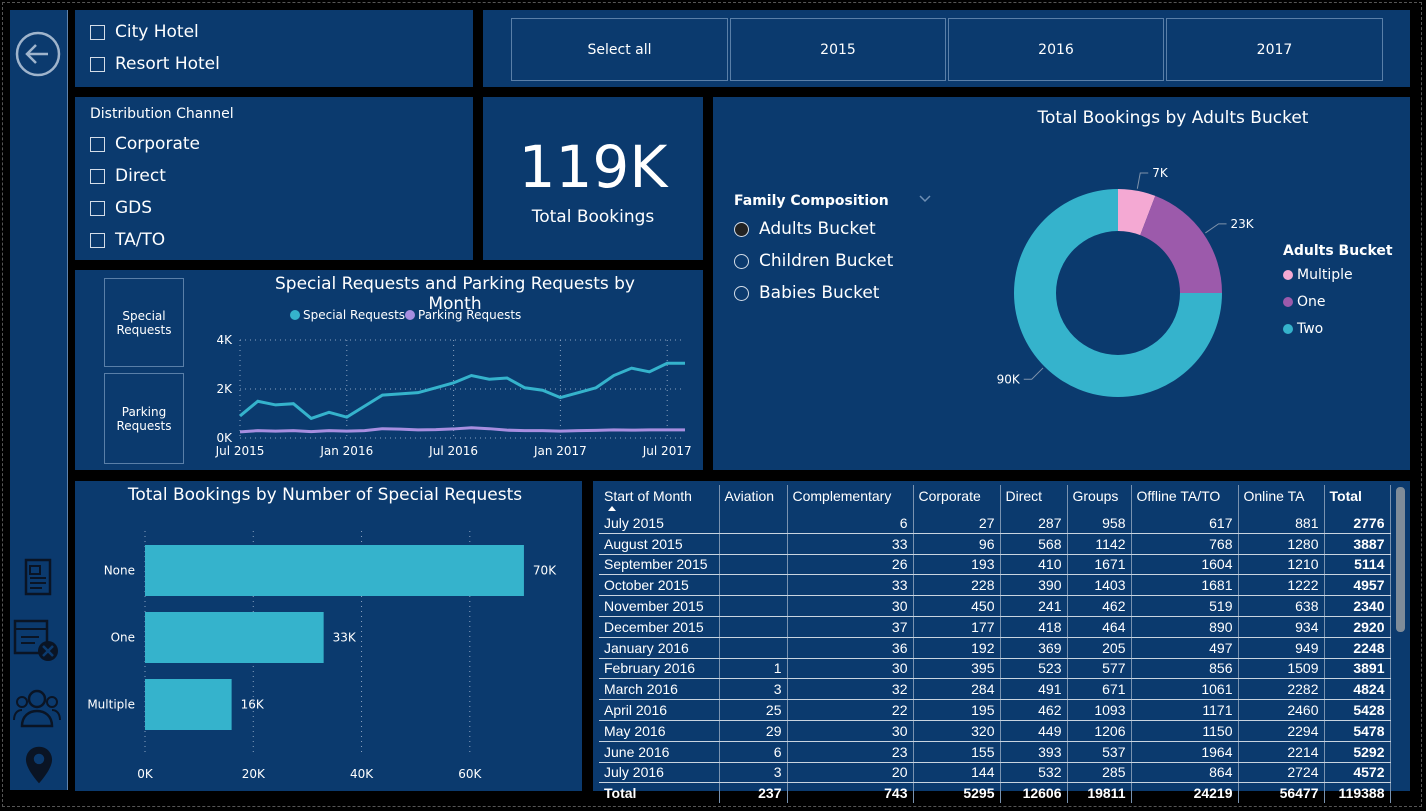 This screenshot has height=811, width=1426. I want to click on table-row: July 2016 3 20 144 532 285 864 2724 4572, so click(995, 773).